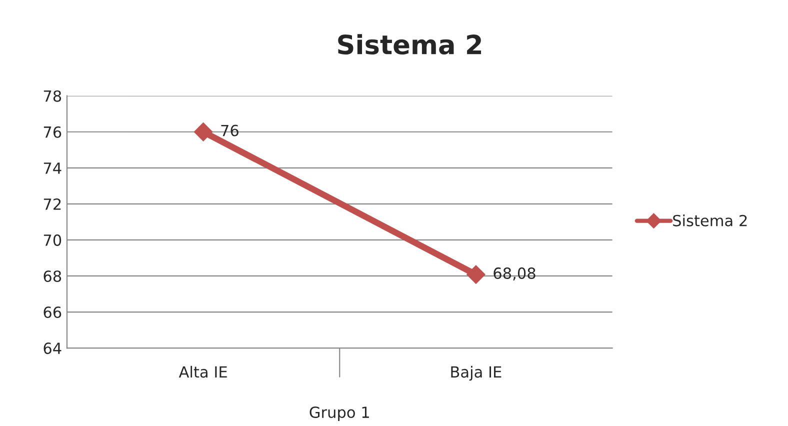 Image resolution: width=788 pixels, height=426 pixels. What do you see at coordinates (476, 373) in the screenshot?
I see `x-tick-label: Baja IE` at bounding box center [476, 373].